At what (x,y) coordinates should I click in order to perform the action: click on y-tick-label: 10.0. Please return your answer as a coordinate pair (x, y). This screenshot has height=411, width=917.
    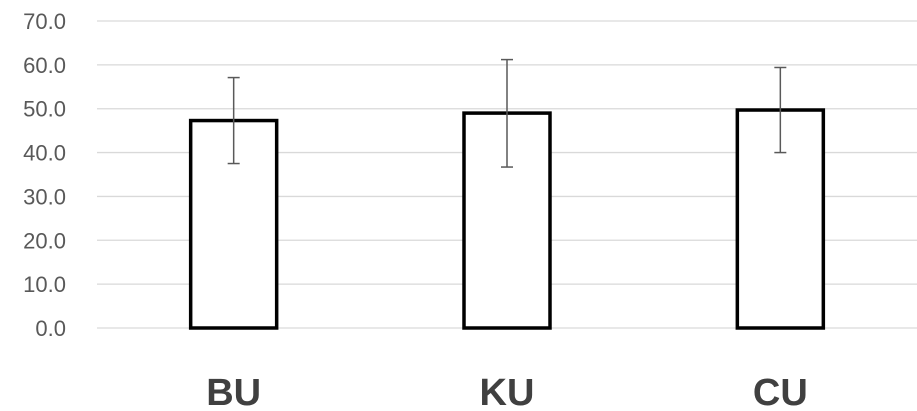
    Looking at the image, I should click on (44, 284).